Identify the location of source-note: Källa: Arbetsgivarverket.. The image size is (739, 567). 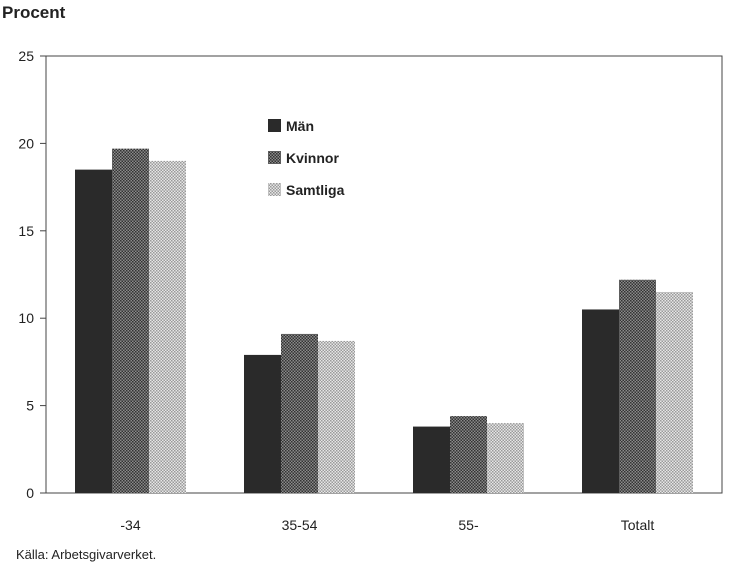
(86, 554).